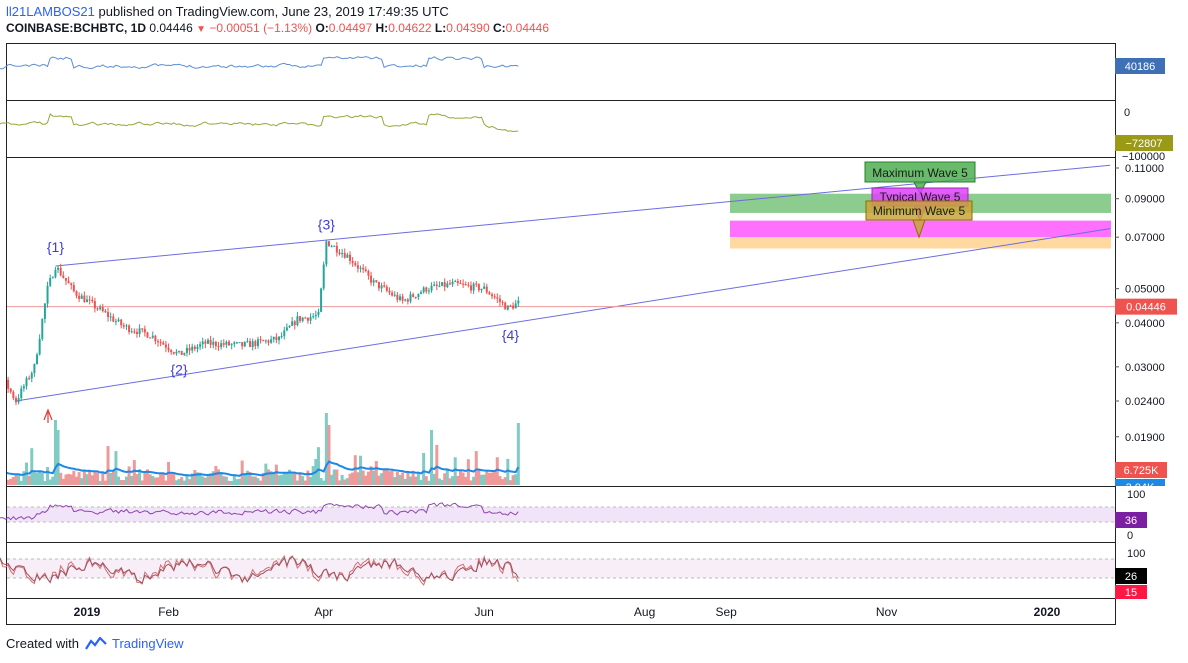 The image size is (1188, 663). What do you see at coordinates (1131, 521) in the screenshot?
I see `rsi-value-label: 36` at bounding box center [1131, 521].